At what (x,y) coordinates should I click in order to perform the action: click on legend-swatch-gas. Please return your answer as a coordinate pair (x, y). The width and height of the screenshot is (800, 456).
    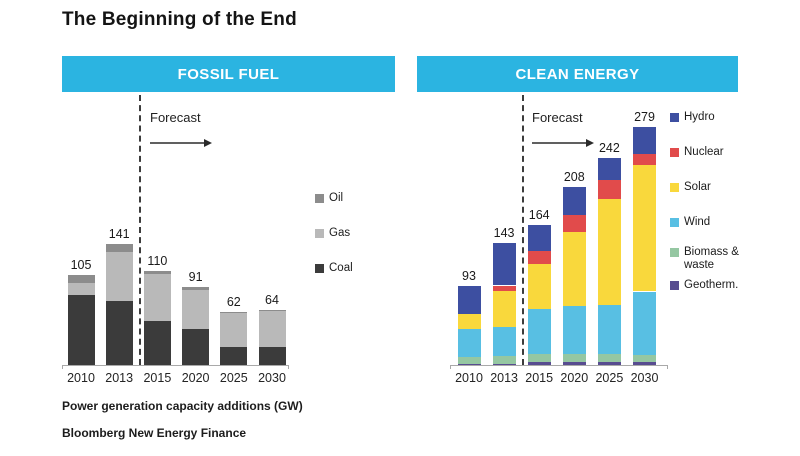
    Looking at the image, I should click on (319, 233).